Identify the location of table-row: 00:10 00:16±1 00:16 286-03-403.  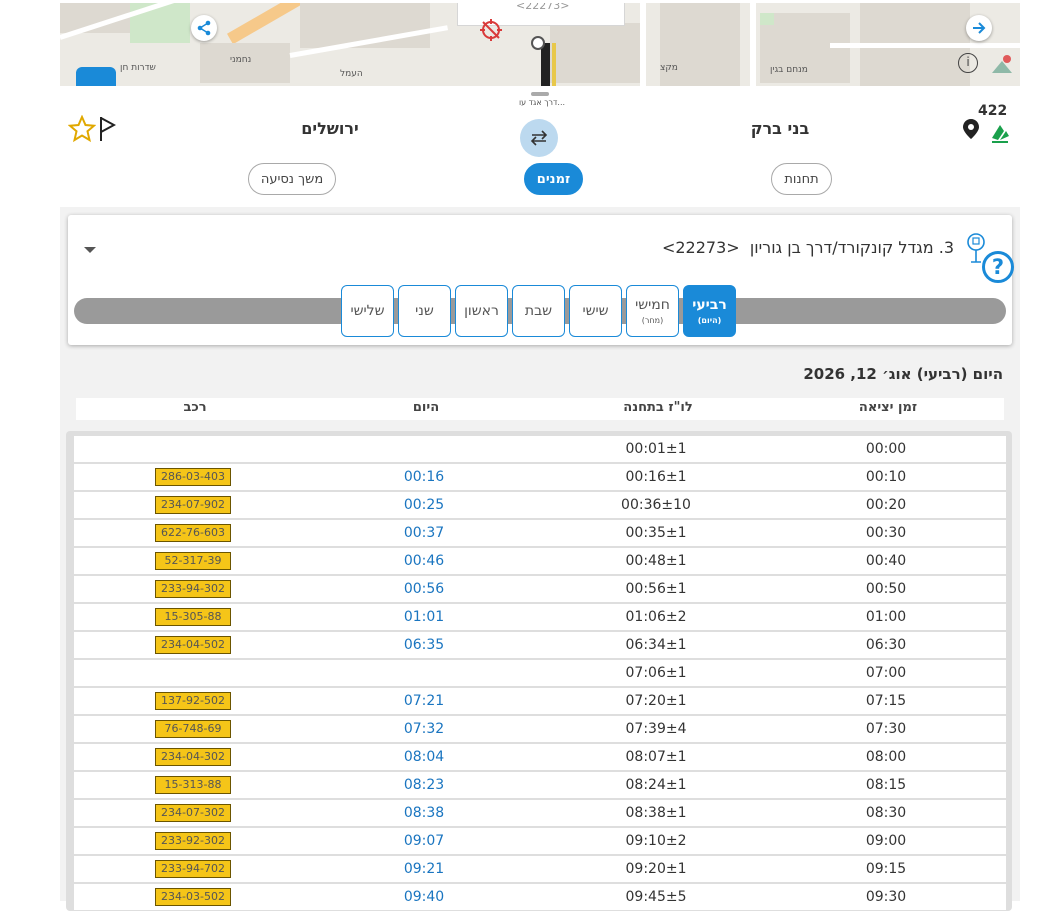
(540, 477).